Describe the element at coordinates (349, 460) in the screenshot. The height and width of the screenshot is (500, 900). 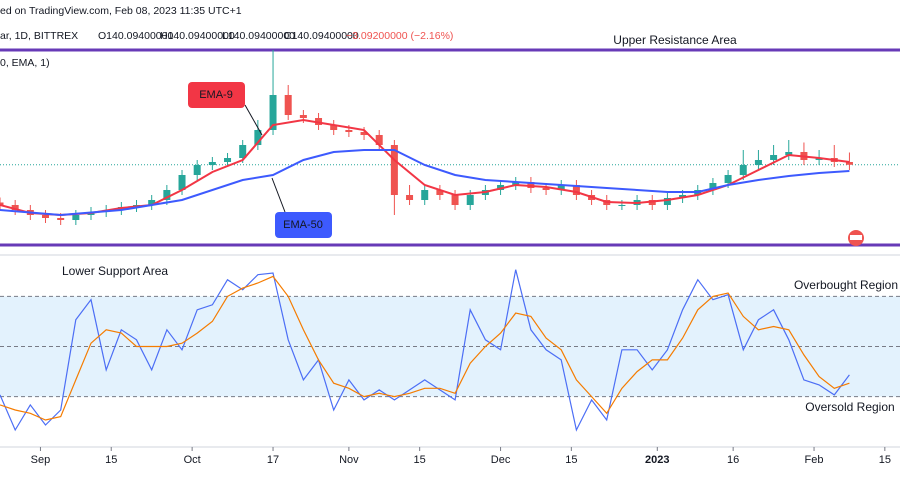
I see `x-tick-label: Nov` at that location.